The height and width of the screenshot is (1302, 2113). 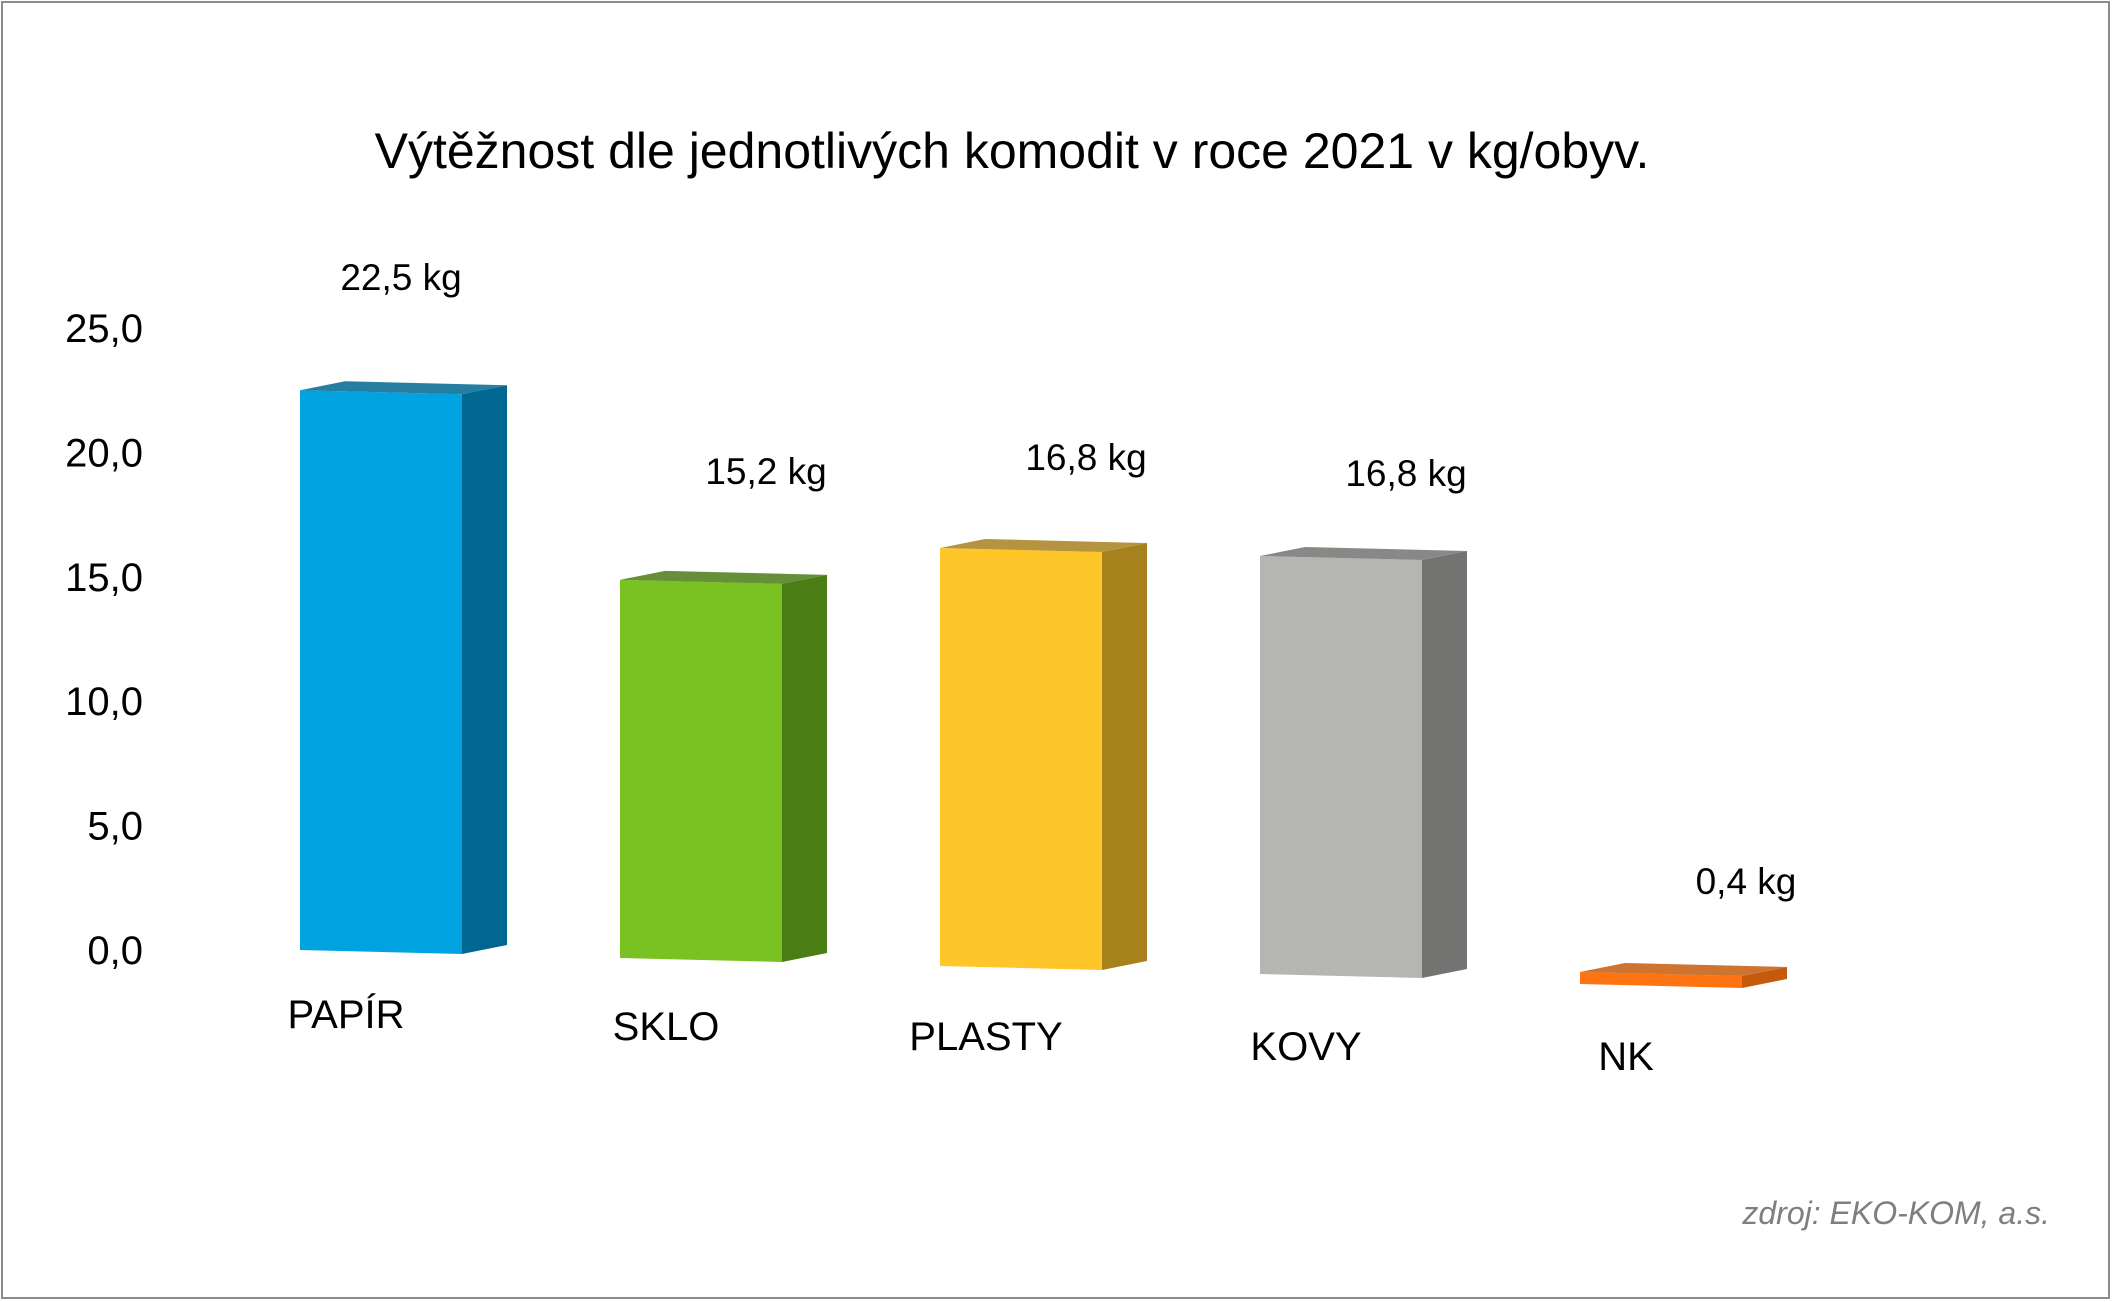 I want to click on y-tick-label: 20,0, so click(x=104, y=453).